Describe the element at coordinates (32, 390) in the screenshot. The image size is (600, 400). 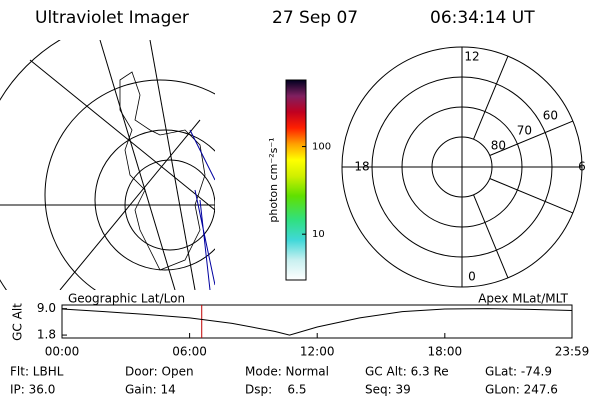
I see `info-field: IP: 36.0` at that location.